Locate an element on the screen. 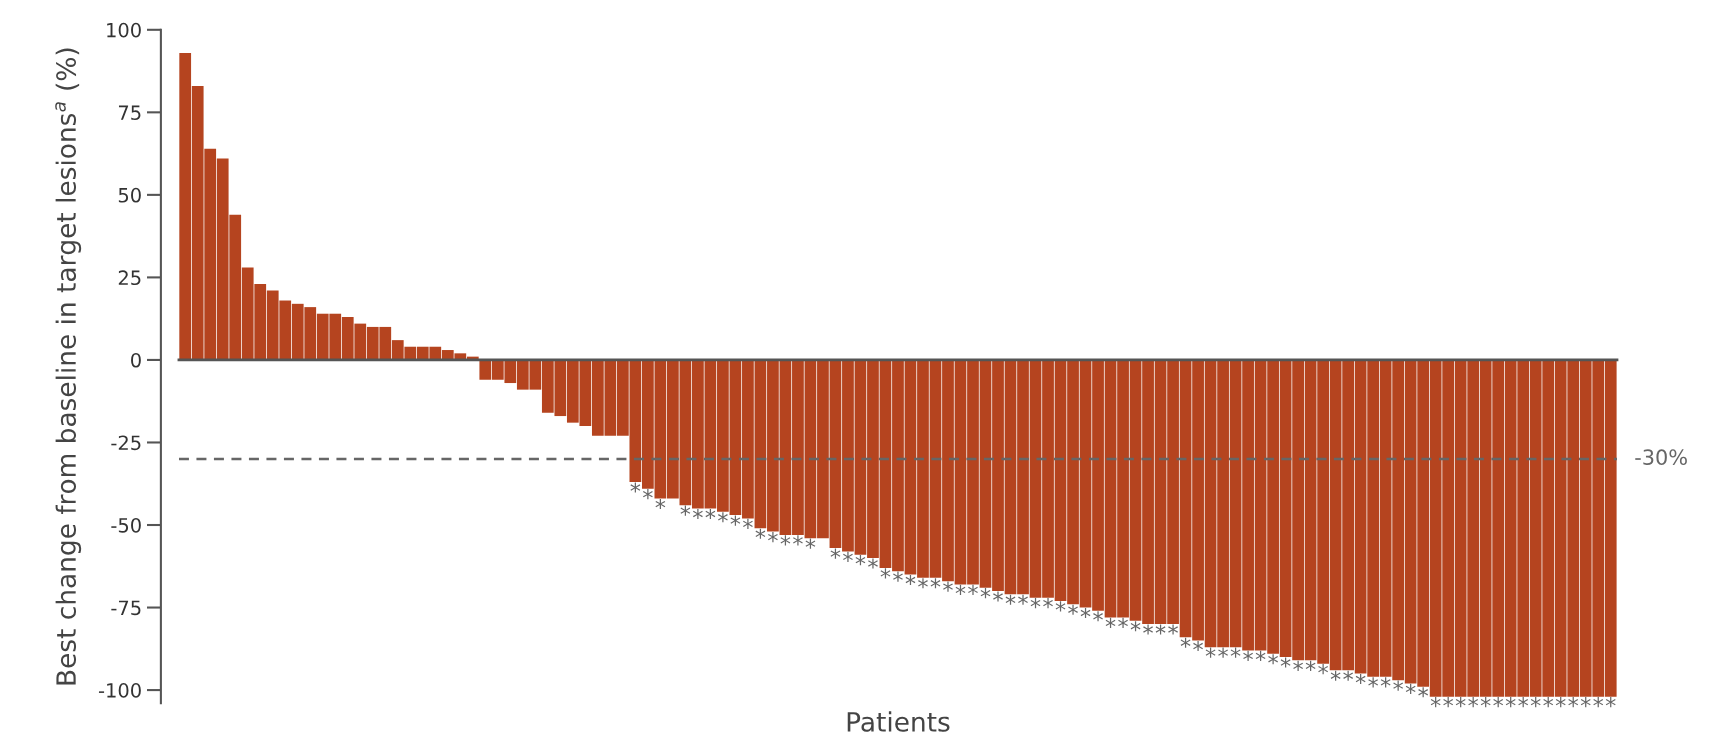 Image resolution: width=1714 pixels, height=745 pixels. y-tick-label: 50 is located at coordinates (129, 195).